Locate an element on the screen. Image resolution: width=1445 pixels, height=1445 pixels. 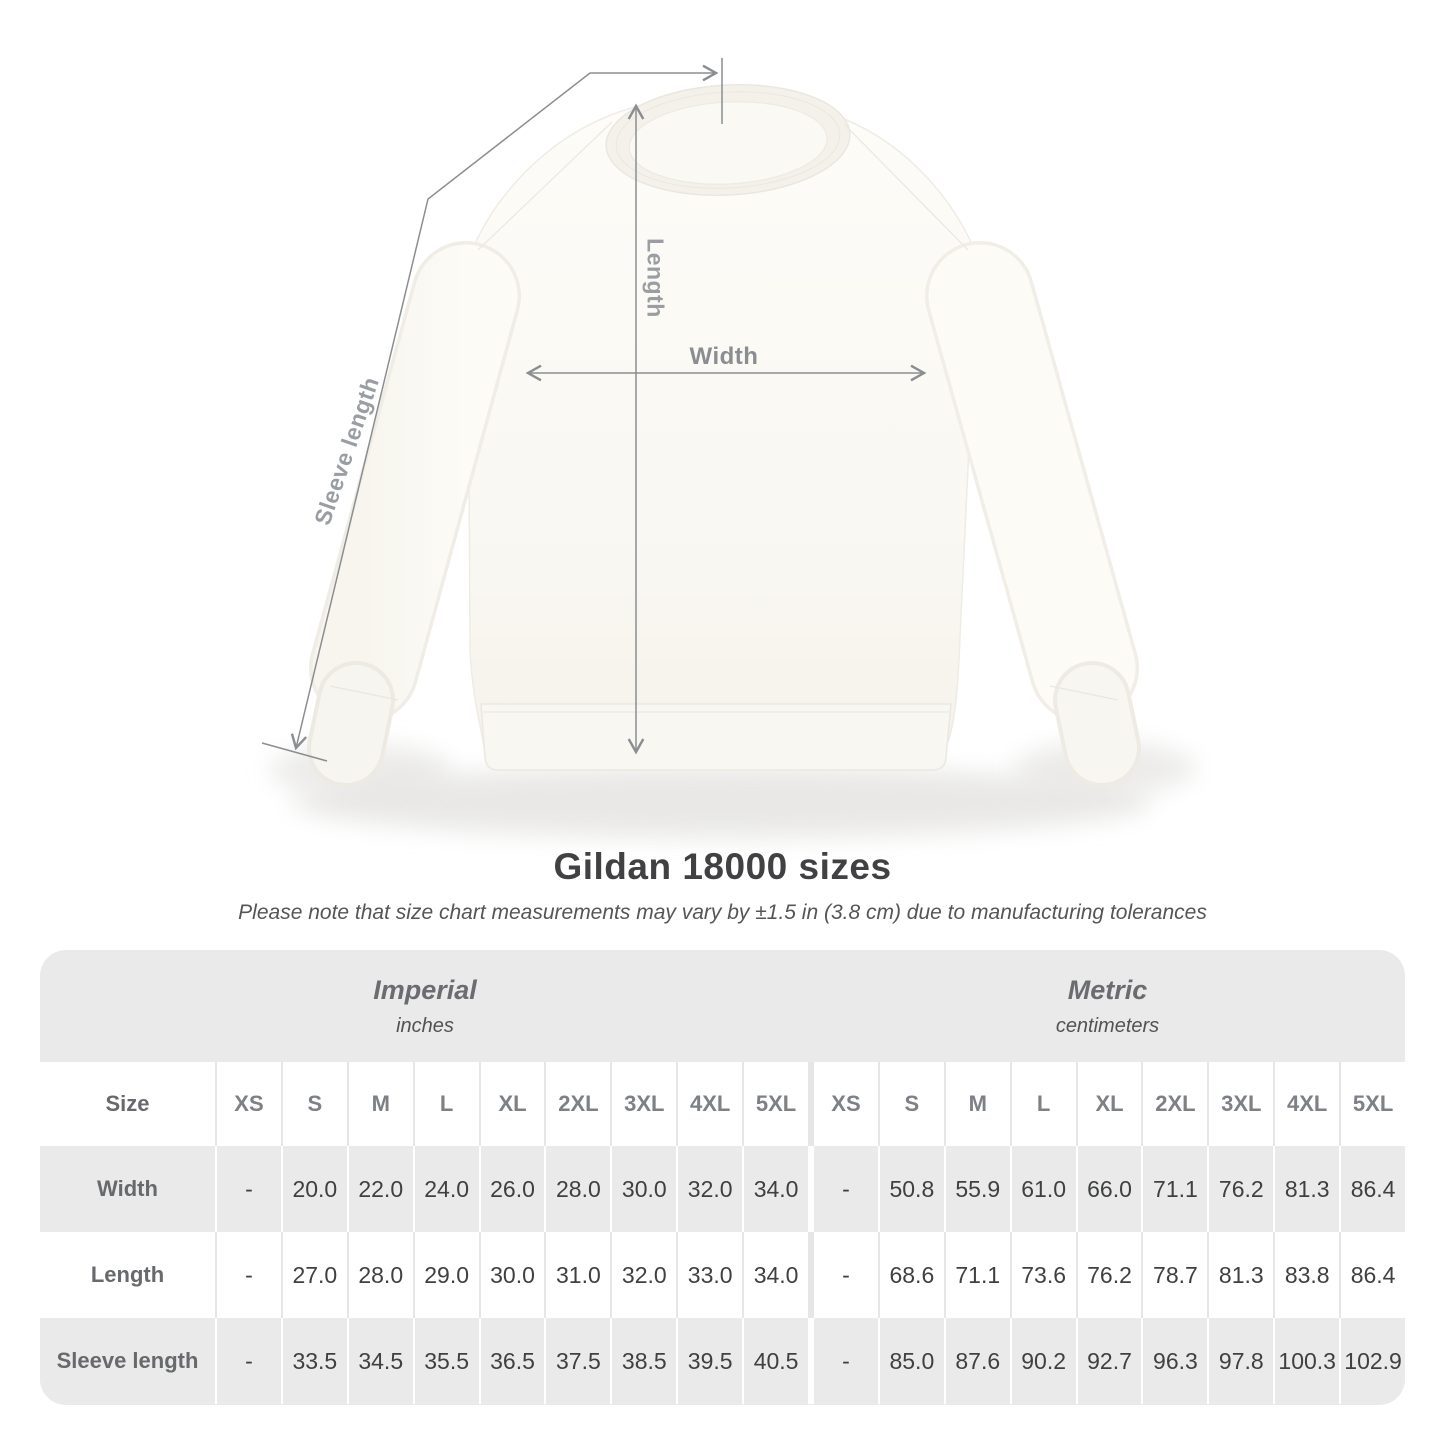
table-cell: 96.3 is located at coordinates (1174, 1361).